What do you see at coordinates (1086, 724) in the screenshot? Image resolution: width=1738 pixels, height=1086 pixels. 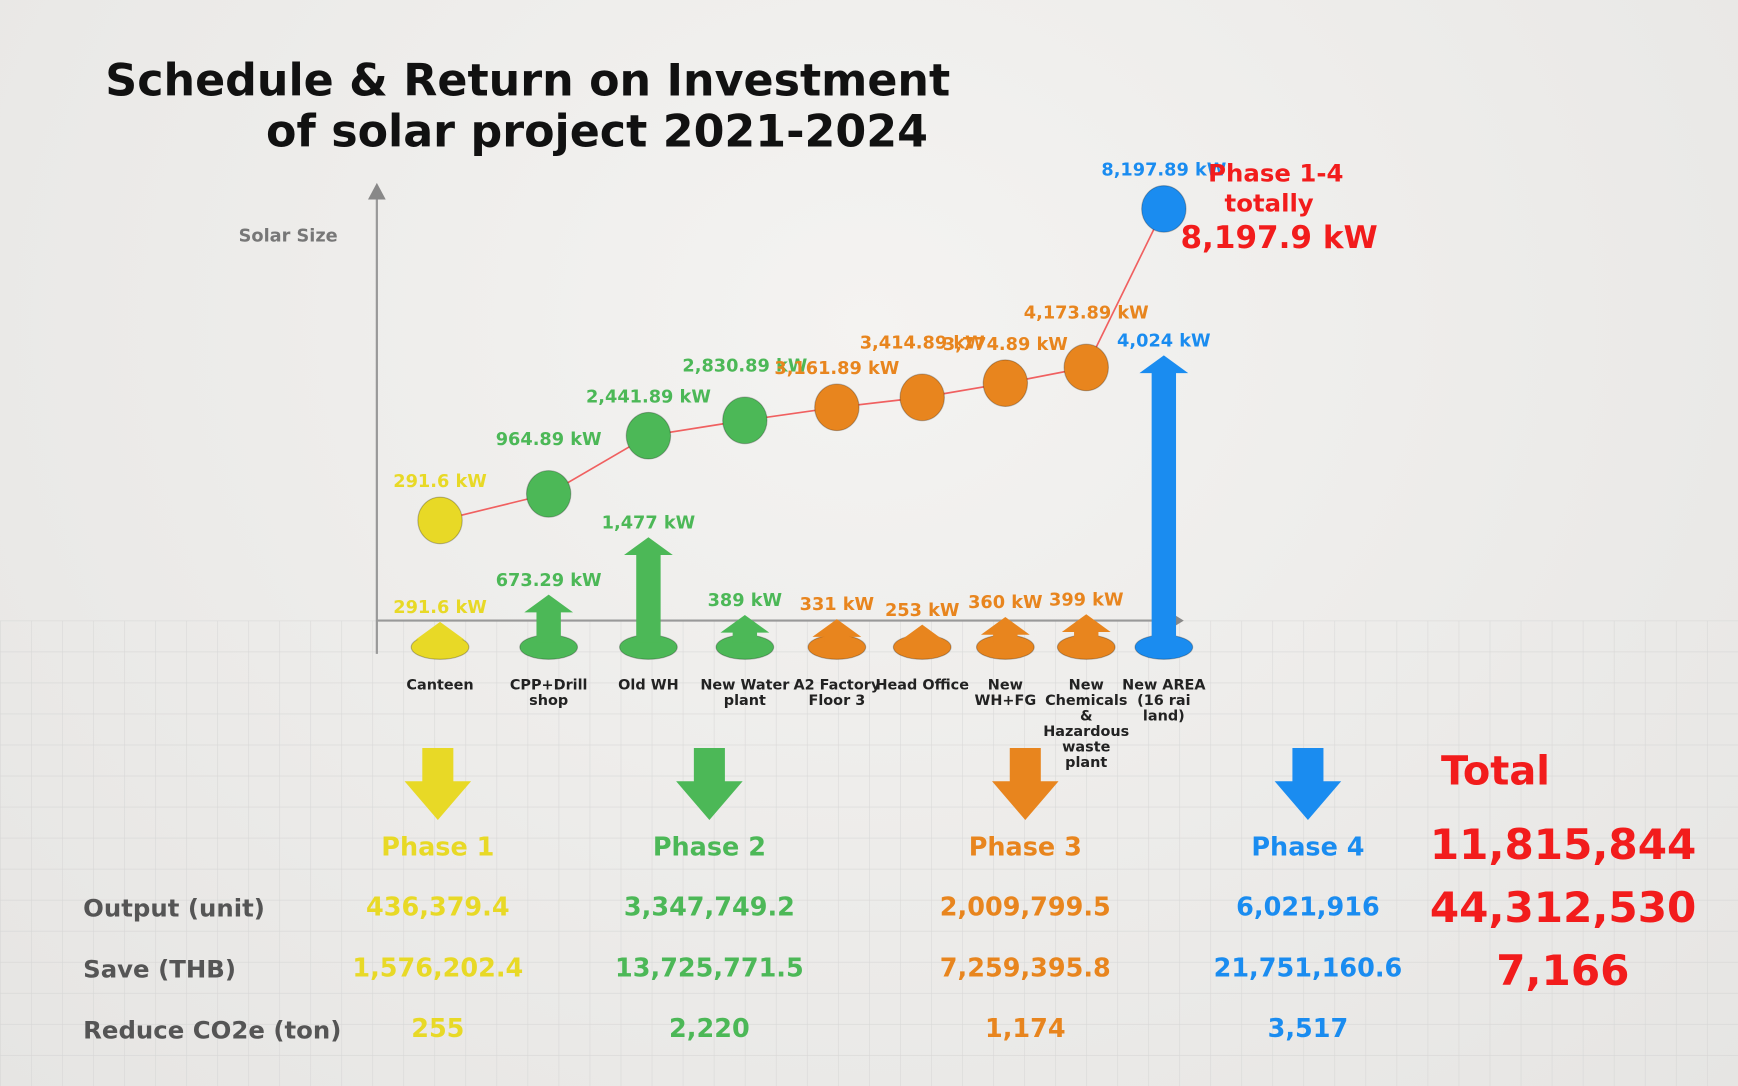 I see `category-label: New Chemicals & Hazardous waste plant` at bounding box center [1086, 724].